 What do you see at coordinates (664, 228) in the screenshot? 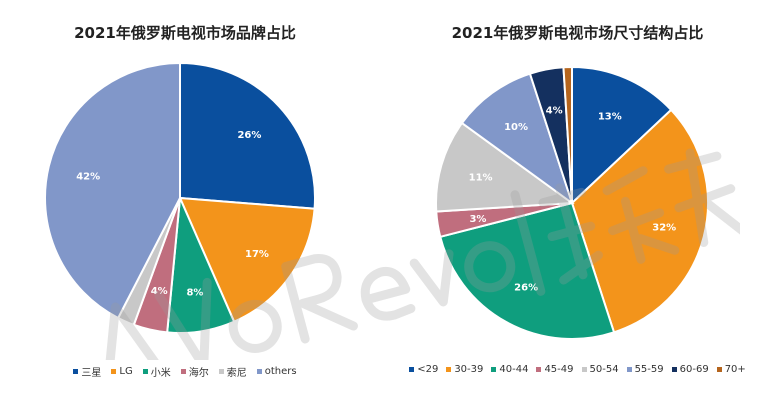
I see `slice-label: 32%` at bounding box center [664, 228].